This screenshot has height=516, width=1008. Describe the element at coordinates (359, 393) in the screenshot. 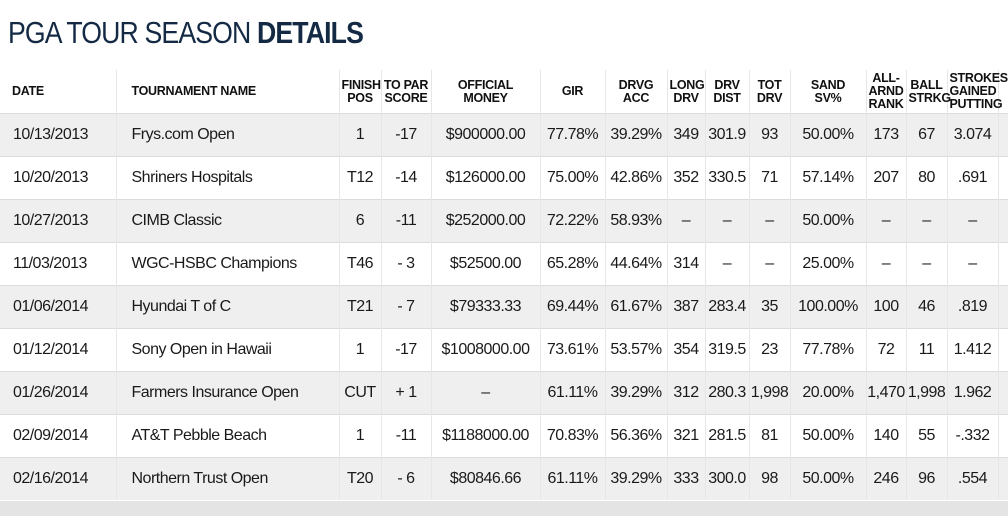

I see `cell-finish-pos: CUT` at that location.